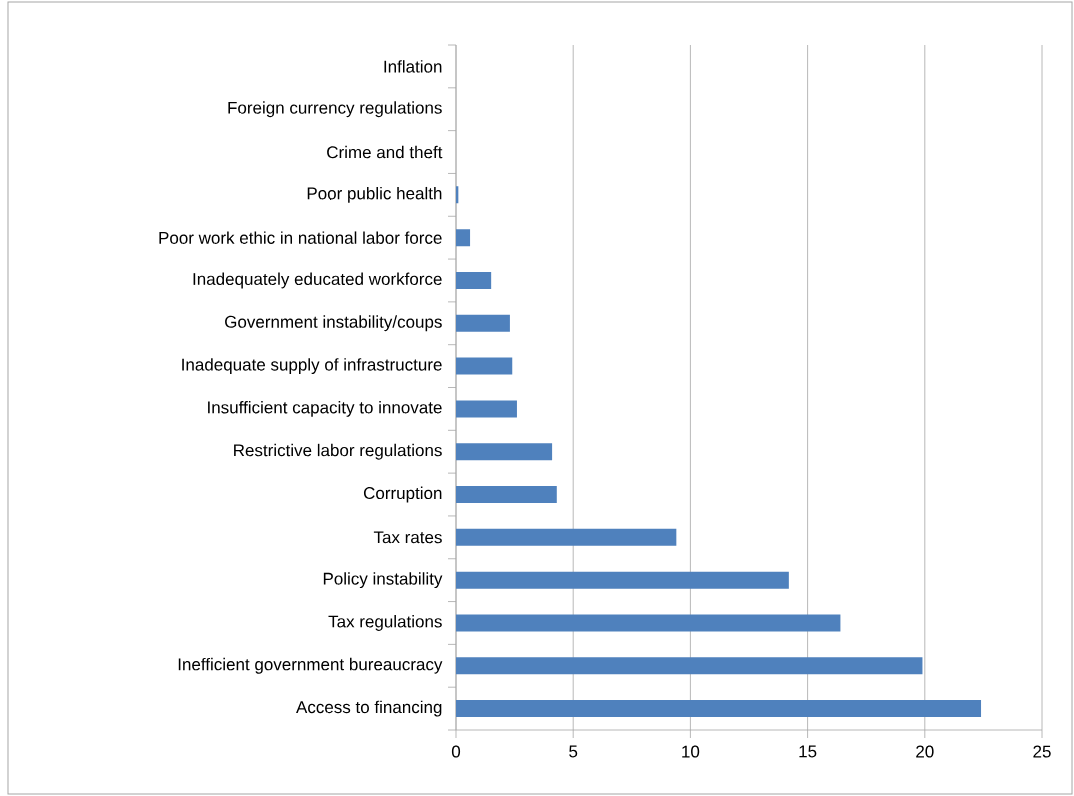 This screenshot has width=1074, height=796. I want to click on y-tick-label: Government instability/coups, so click(333, 323).